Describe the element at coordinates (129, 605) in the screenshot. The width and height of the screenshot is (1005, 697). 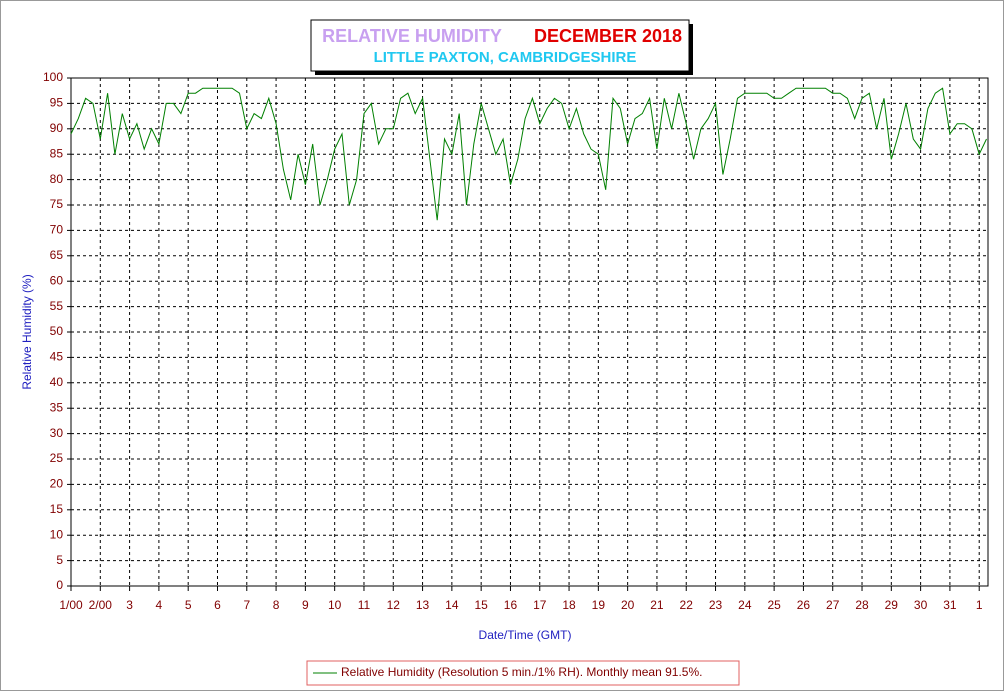
I see `x-tick-label: 3` at that location.